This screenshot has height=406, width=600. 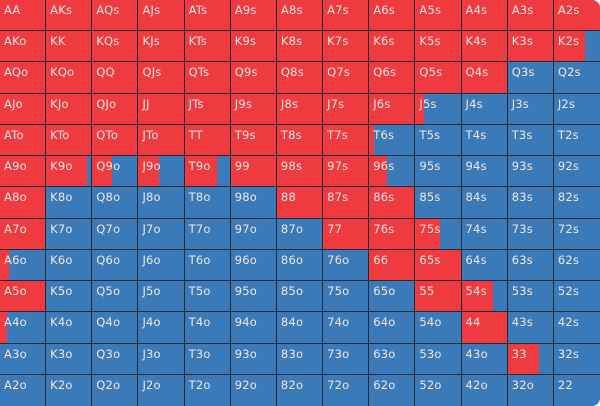 What do you see at coordinates (484, 78) in the screenshot?
I see `hand-cell-Q4s: Q4s` at bounding box center [484, 78].